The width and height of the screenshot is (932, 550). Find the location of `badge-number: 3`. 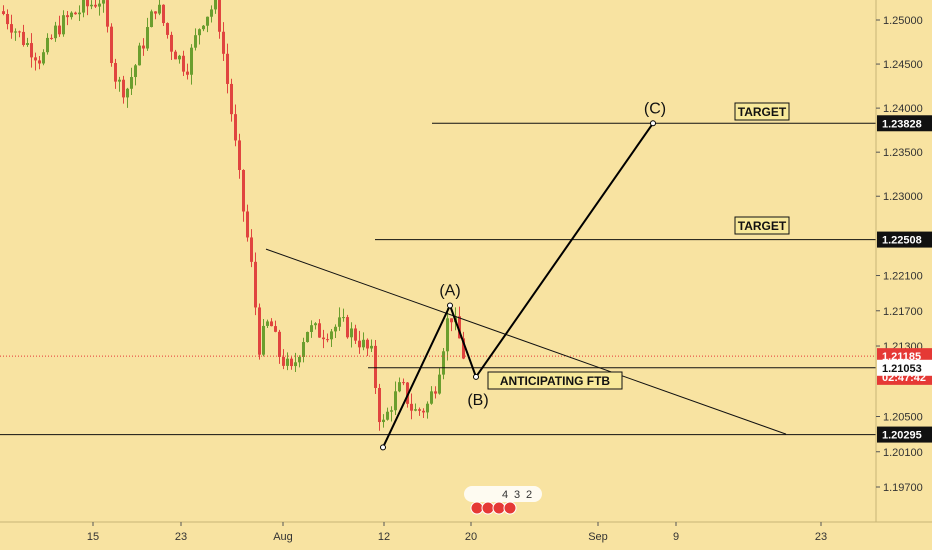

badge-number: 3 is located at coordinates (517, 495).